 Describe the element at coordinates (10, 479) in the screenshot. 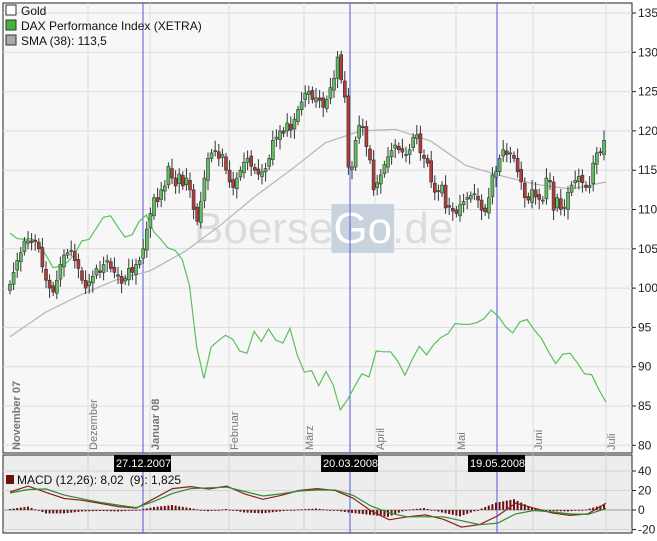

I see `legend-swatch-macd` at that location.